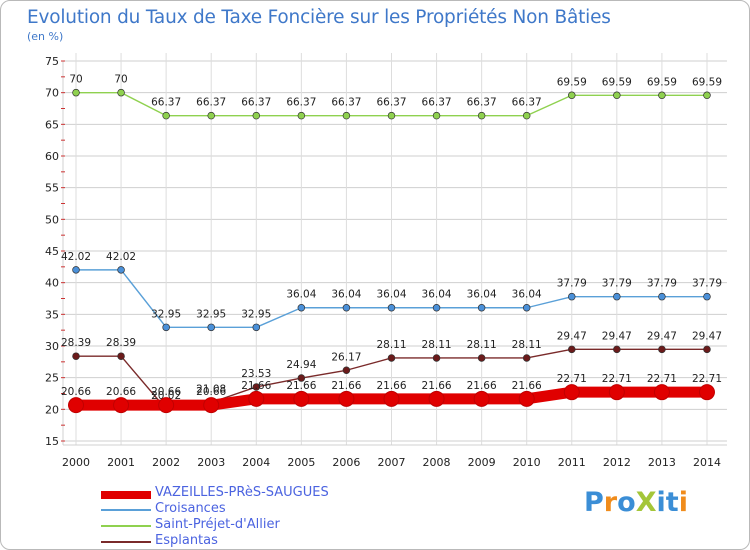  What do you see at coordinates (301, 462) in the screenshot?
I see `x-tick-label-2005: 2005` at bounding box center [301, 462].